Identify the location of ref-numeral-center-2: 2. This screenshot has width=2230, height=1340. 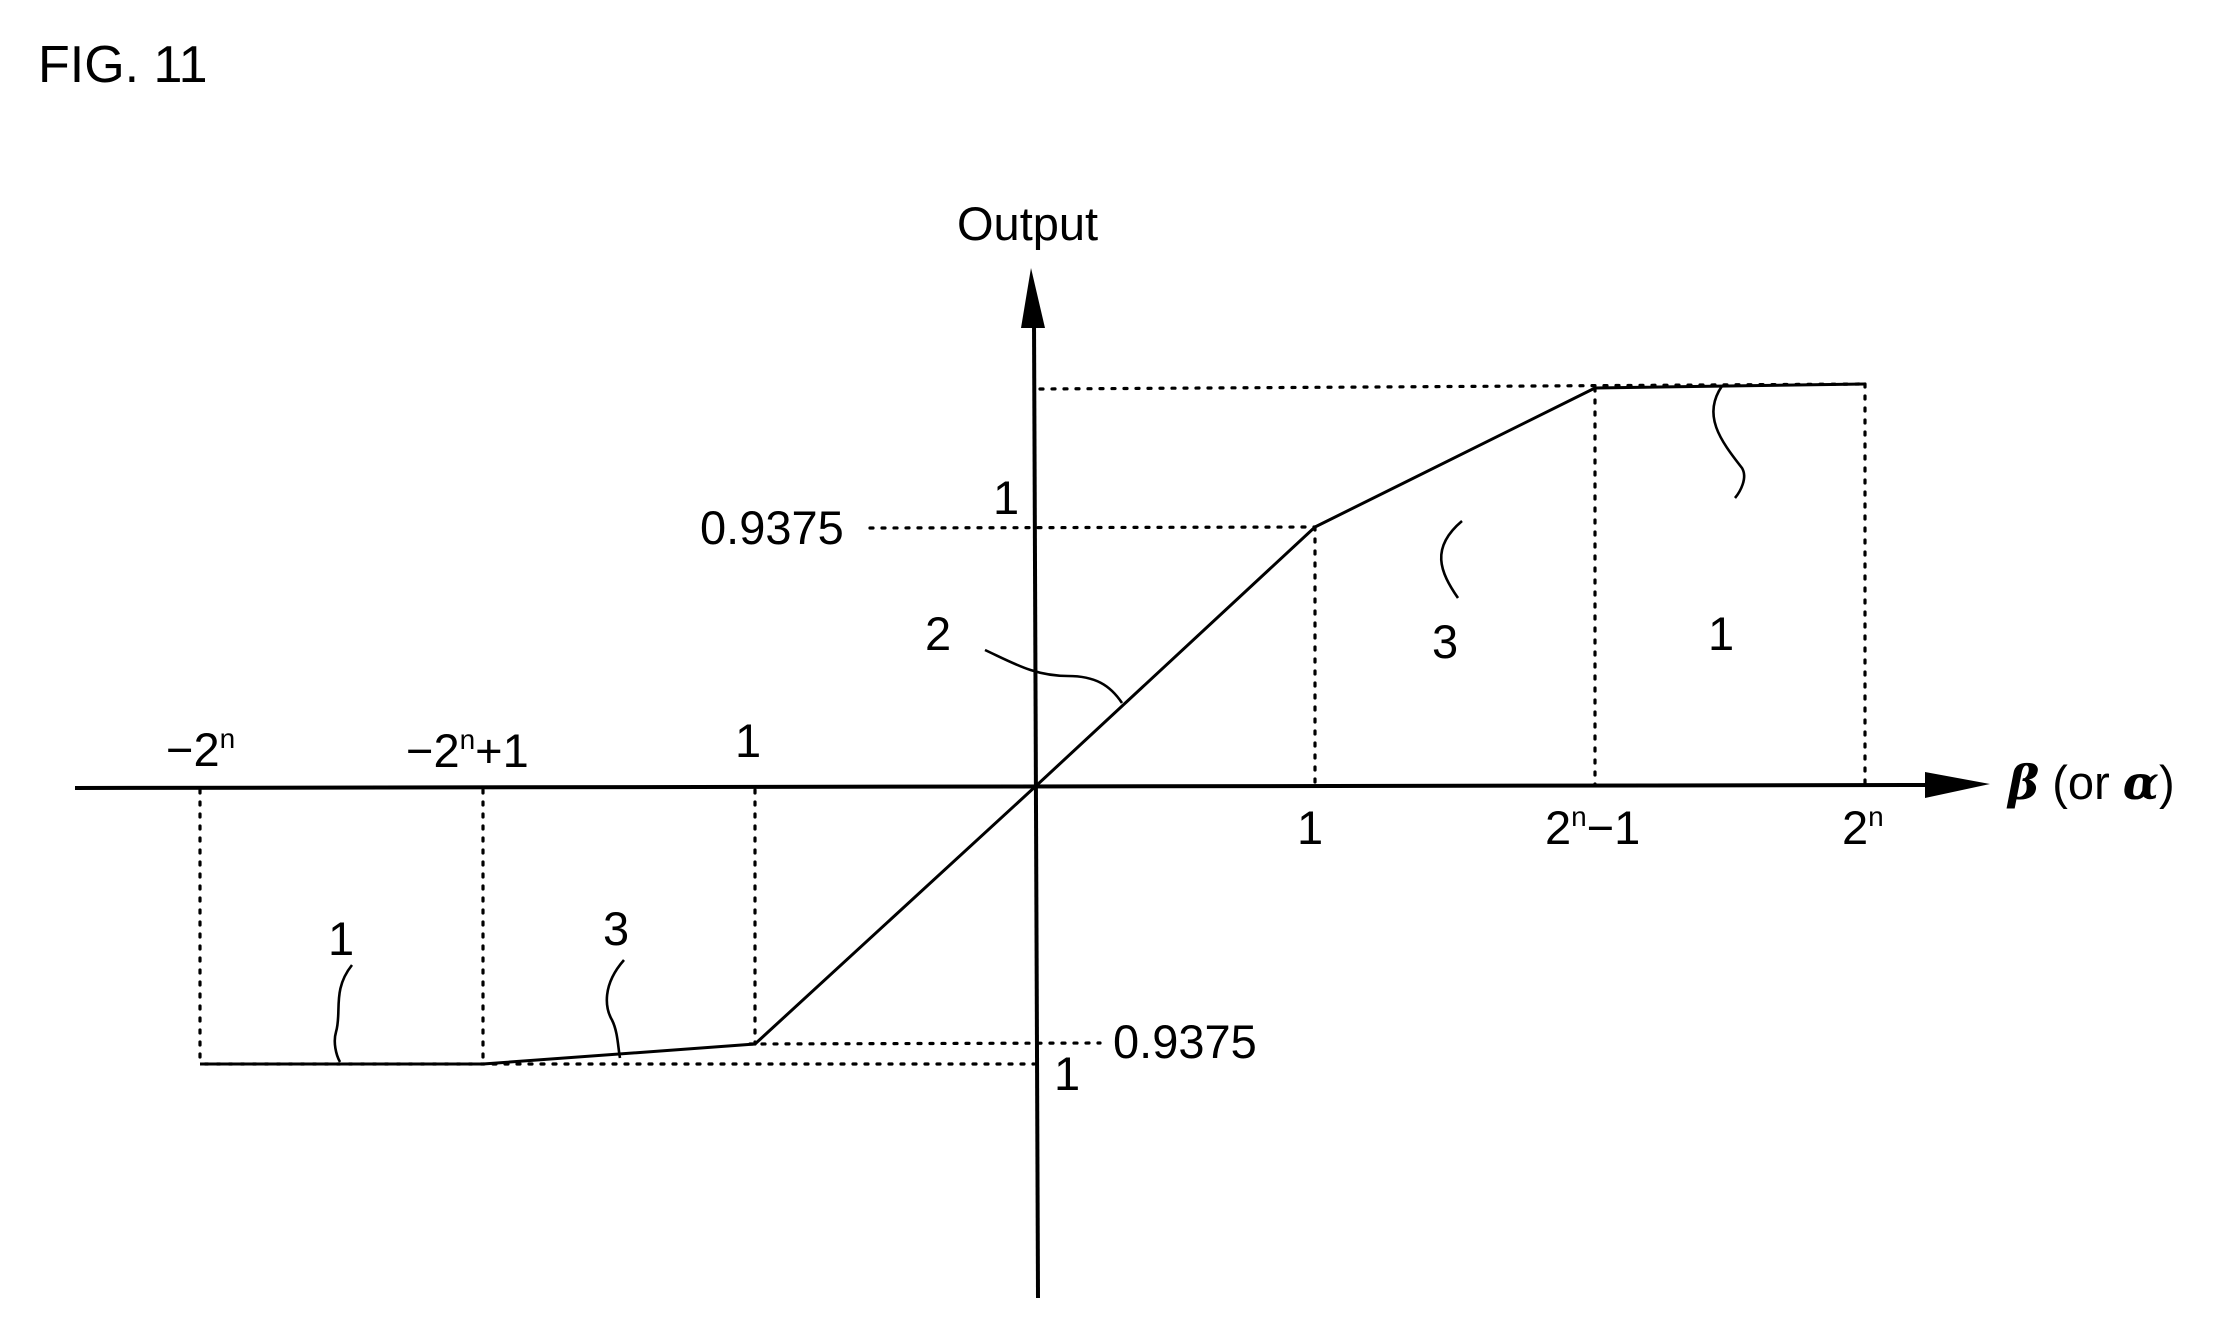
(938, 633).